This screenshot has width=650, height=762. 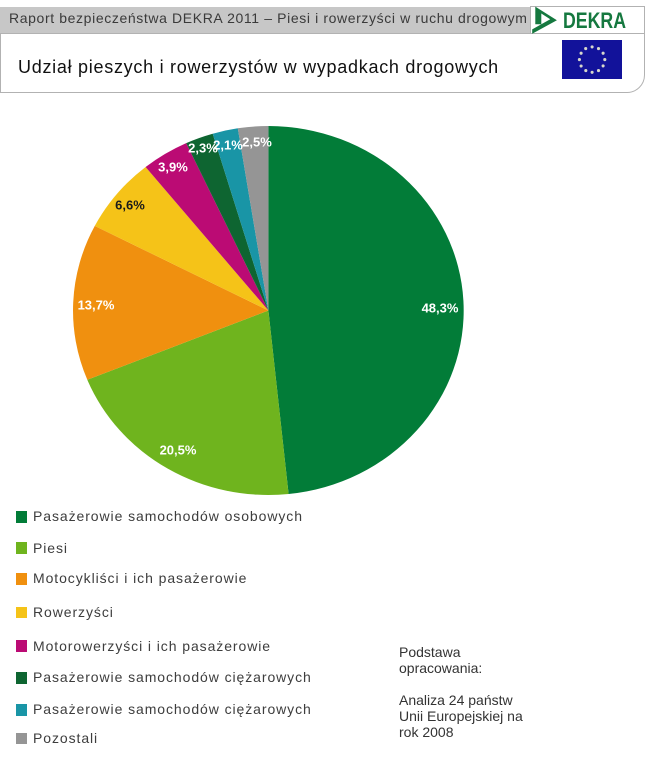 I want to click on svg-text: DEKRA, so click(x=594, y=20).